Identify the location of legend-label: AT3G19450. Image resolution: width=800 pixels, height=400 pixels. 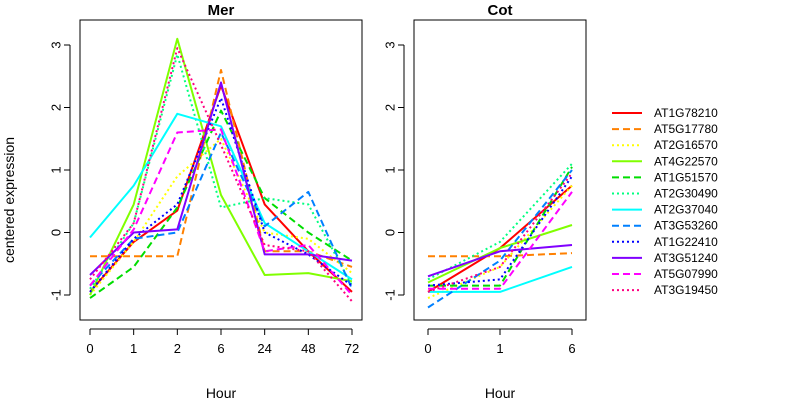
(686, 290).